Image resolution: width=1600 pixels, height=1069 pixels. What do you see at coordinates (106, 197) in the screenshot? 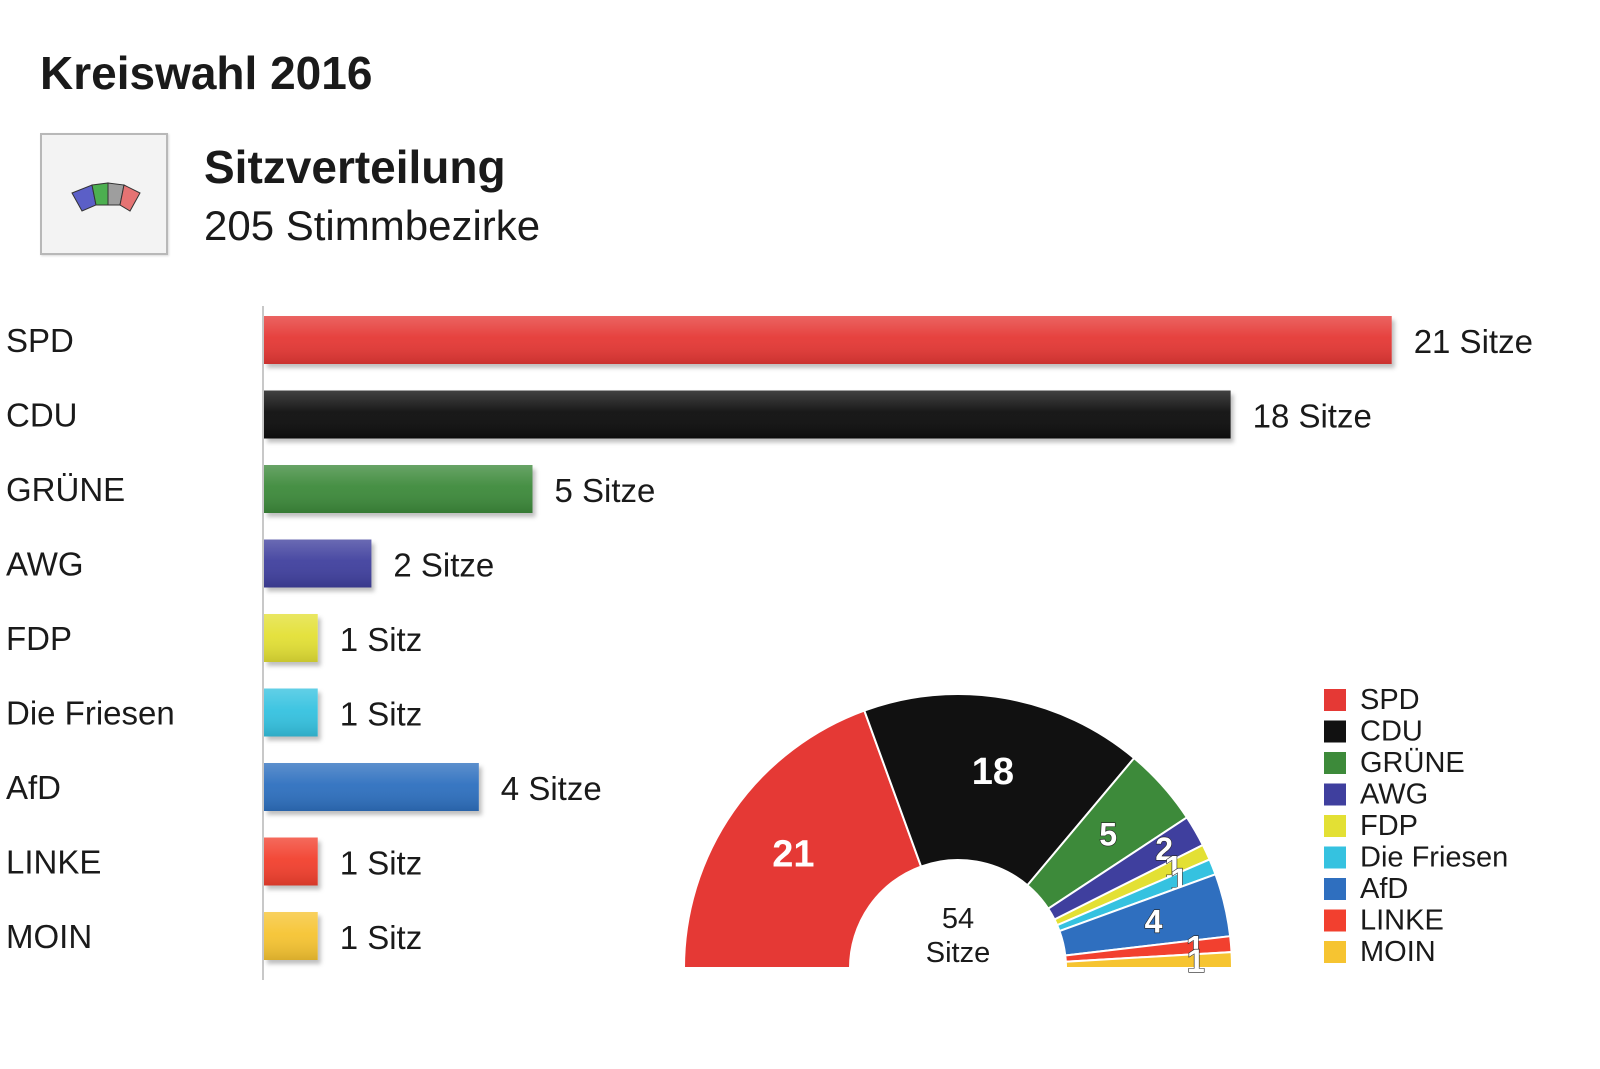
I see `parliament-seats-icon` at bounding box center [106, 197].